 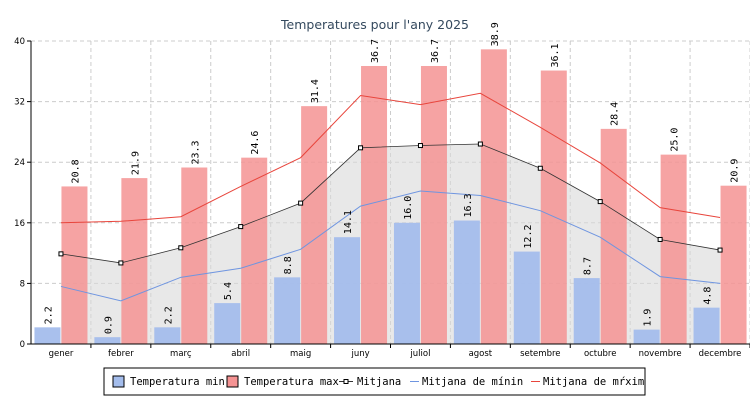 What do you see at coordinates (468, 205) in the screenshot?
I see `label-temperatura-min: 16.3` at bounding box center [468, 205].